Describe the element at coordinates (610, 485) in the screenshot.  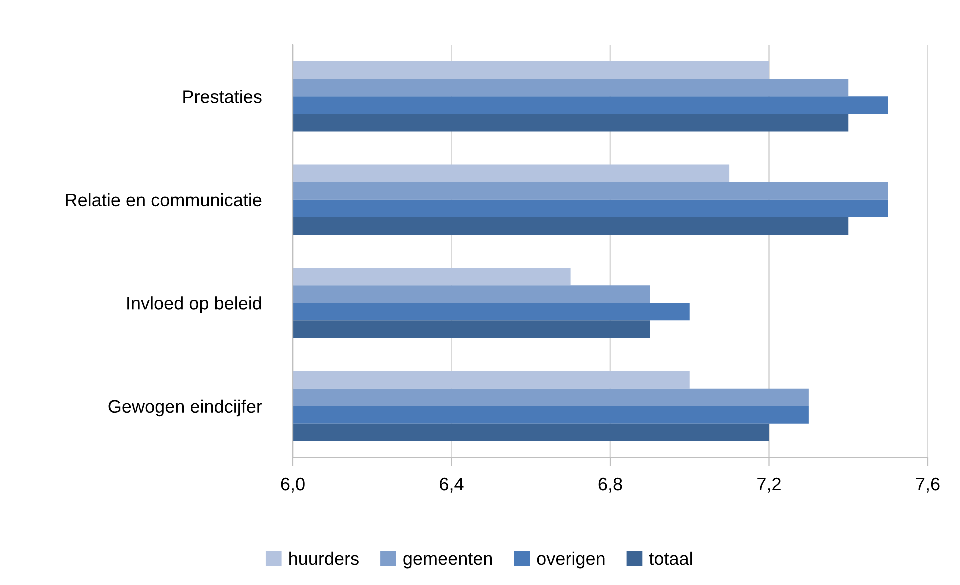
I see `x-tick-label: 6,8` at that location.